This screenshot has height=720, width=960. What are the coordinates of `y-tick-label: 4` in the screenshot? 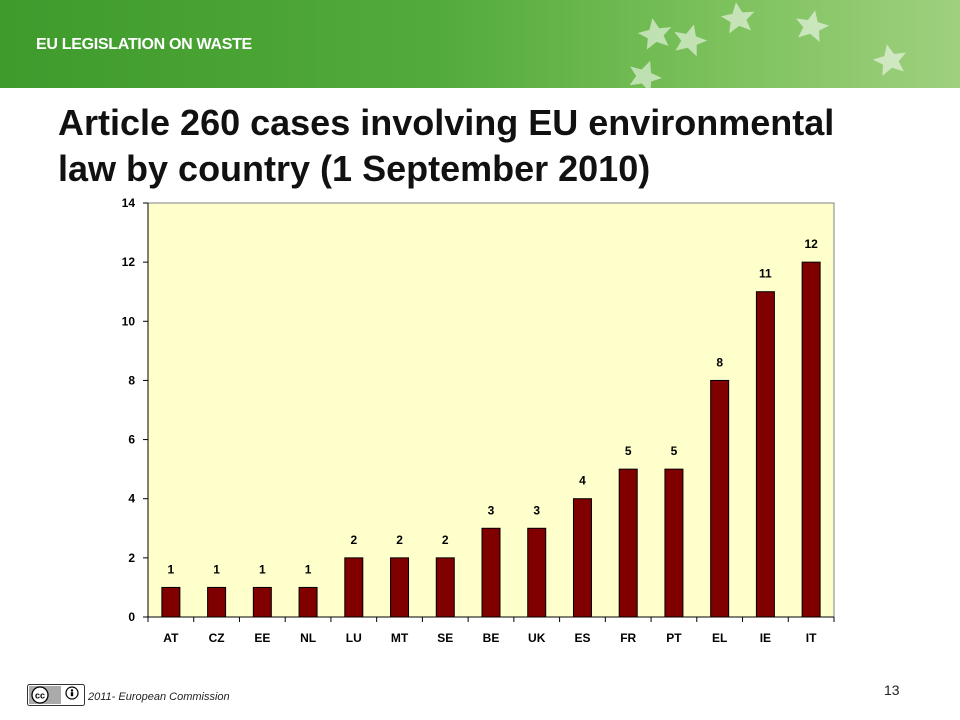 It's located at (131, 499).